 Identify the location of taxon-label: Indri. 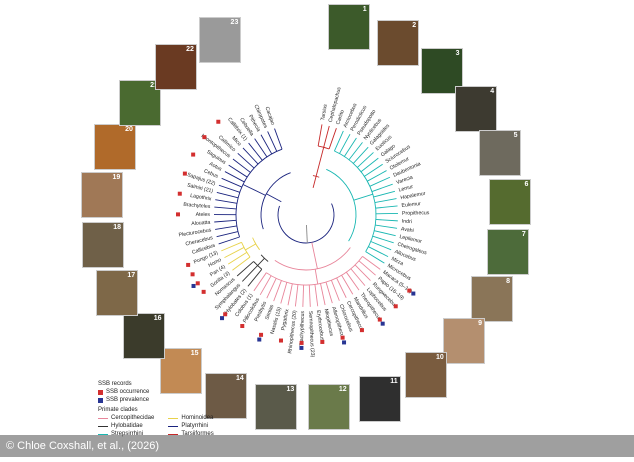
(407, 222).